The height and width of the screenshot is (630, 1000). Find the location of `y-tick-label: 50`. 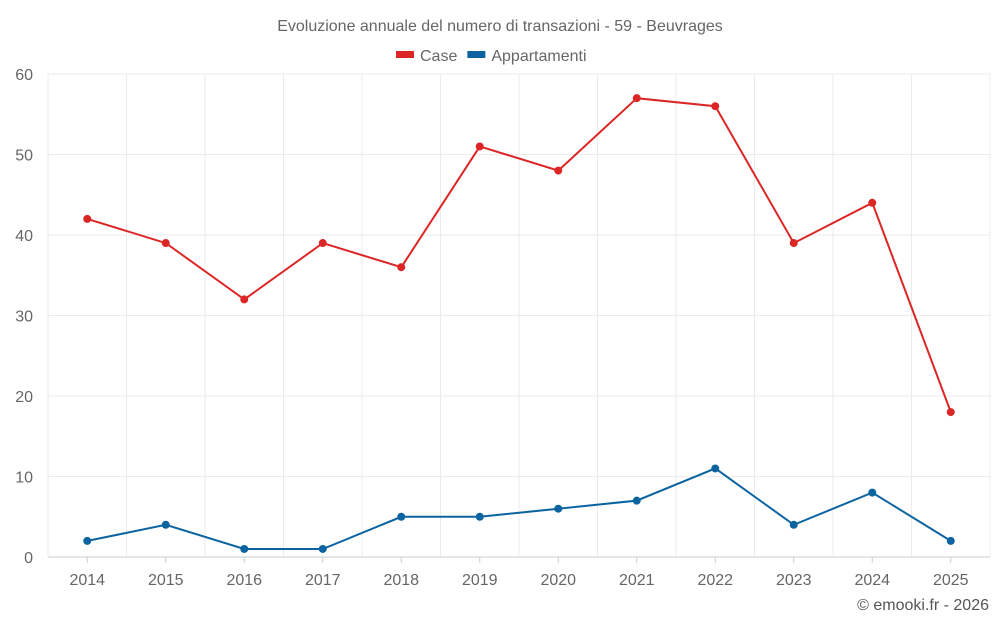

y-tick-label: 50 is located at coordinates (24, 156).